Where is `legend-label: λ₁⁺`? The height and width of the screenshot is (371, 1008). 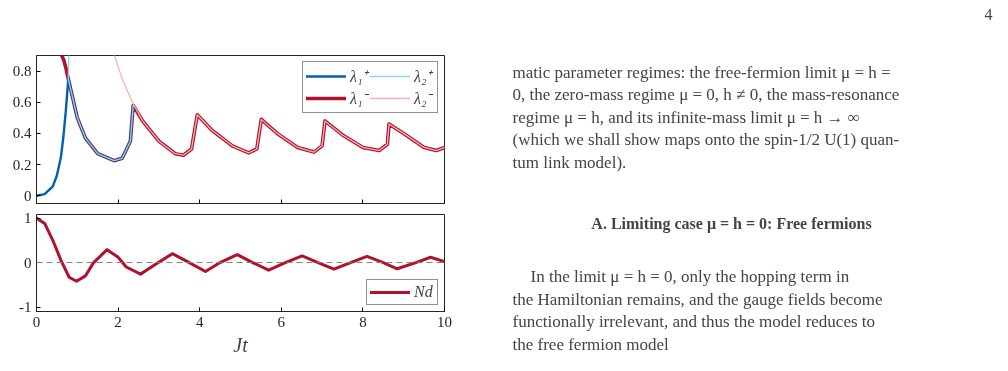 legend-label: λ₁⁺ is located at coordinates (360, 77).